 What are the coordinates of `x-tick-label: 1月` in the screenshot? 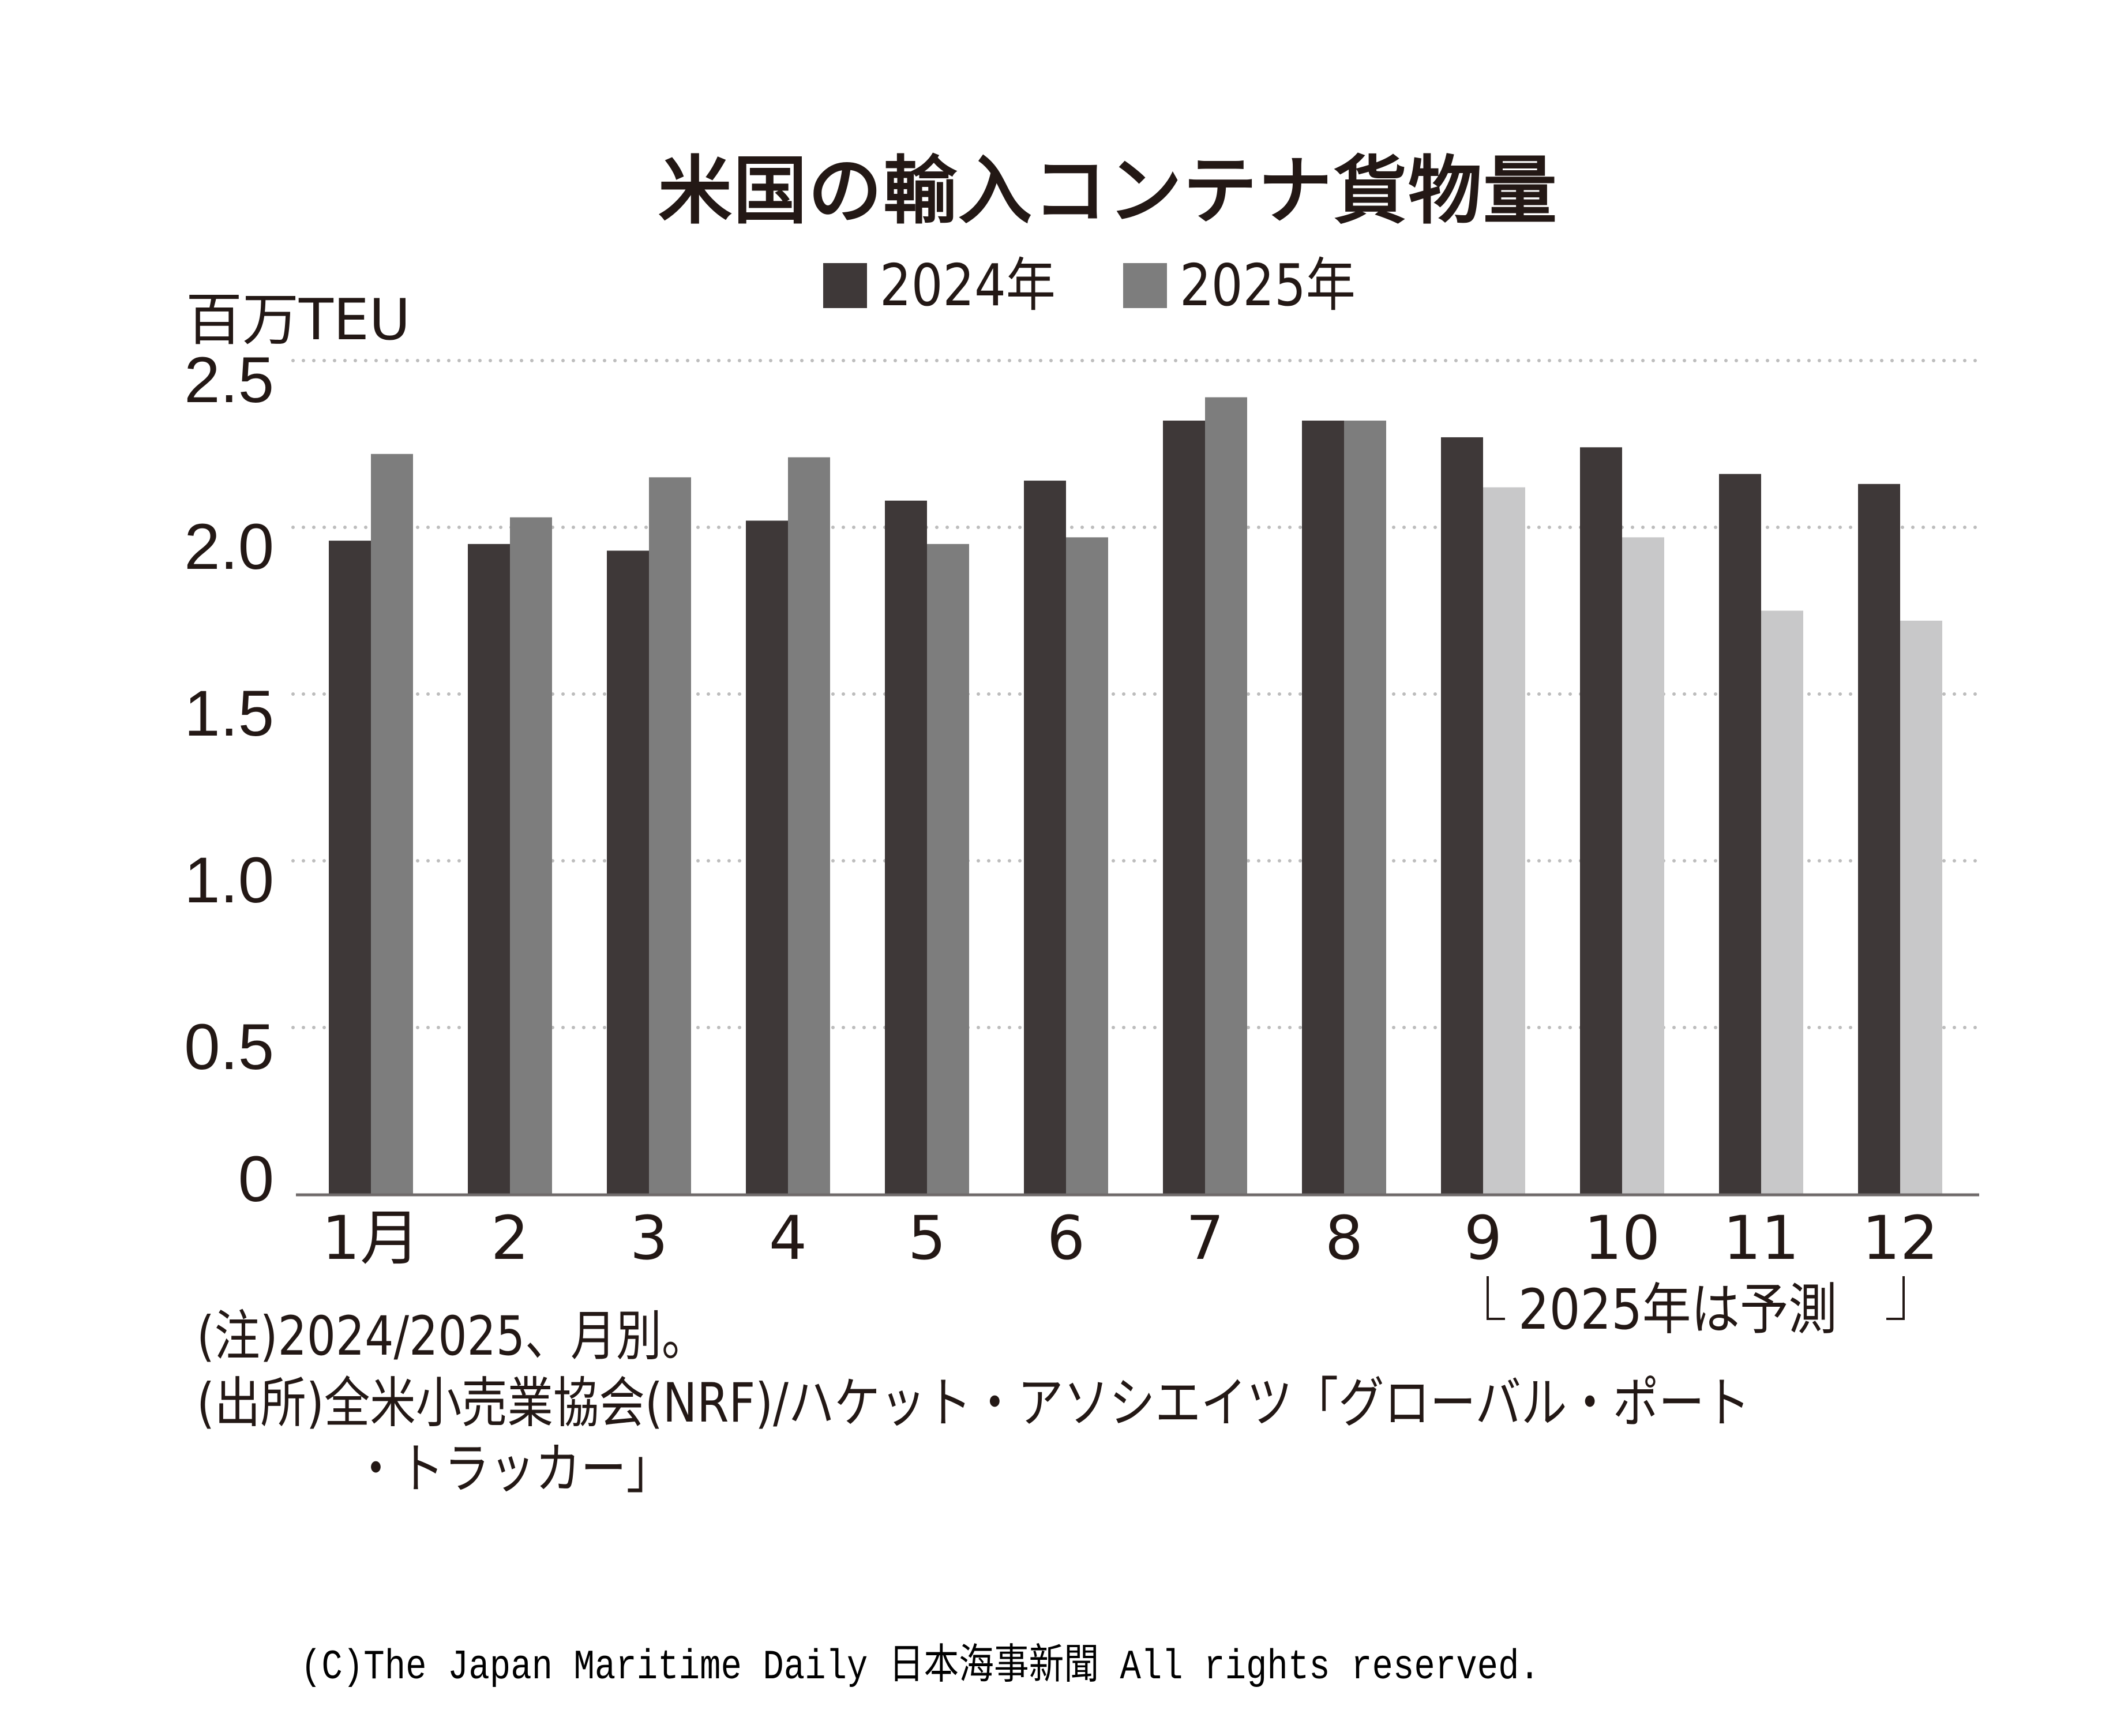 It's located at (371, 1238).